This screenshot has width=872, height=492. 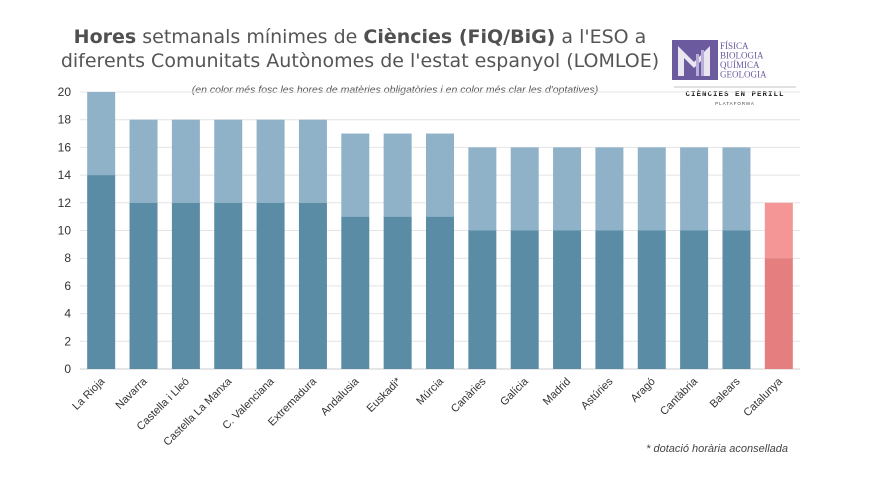 I want to click on x-tick-label: Navarra, so click(x=131, y=393).